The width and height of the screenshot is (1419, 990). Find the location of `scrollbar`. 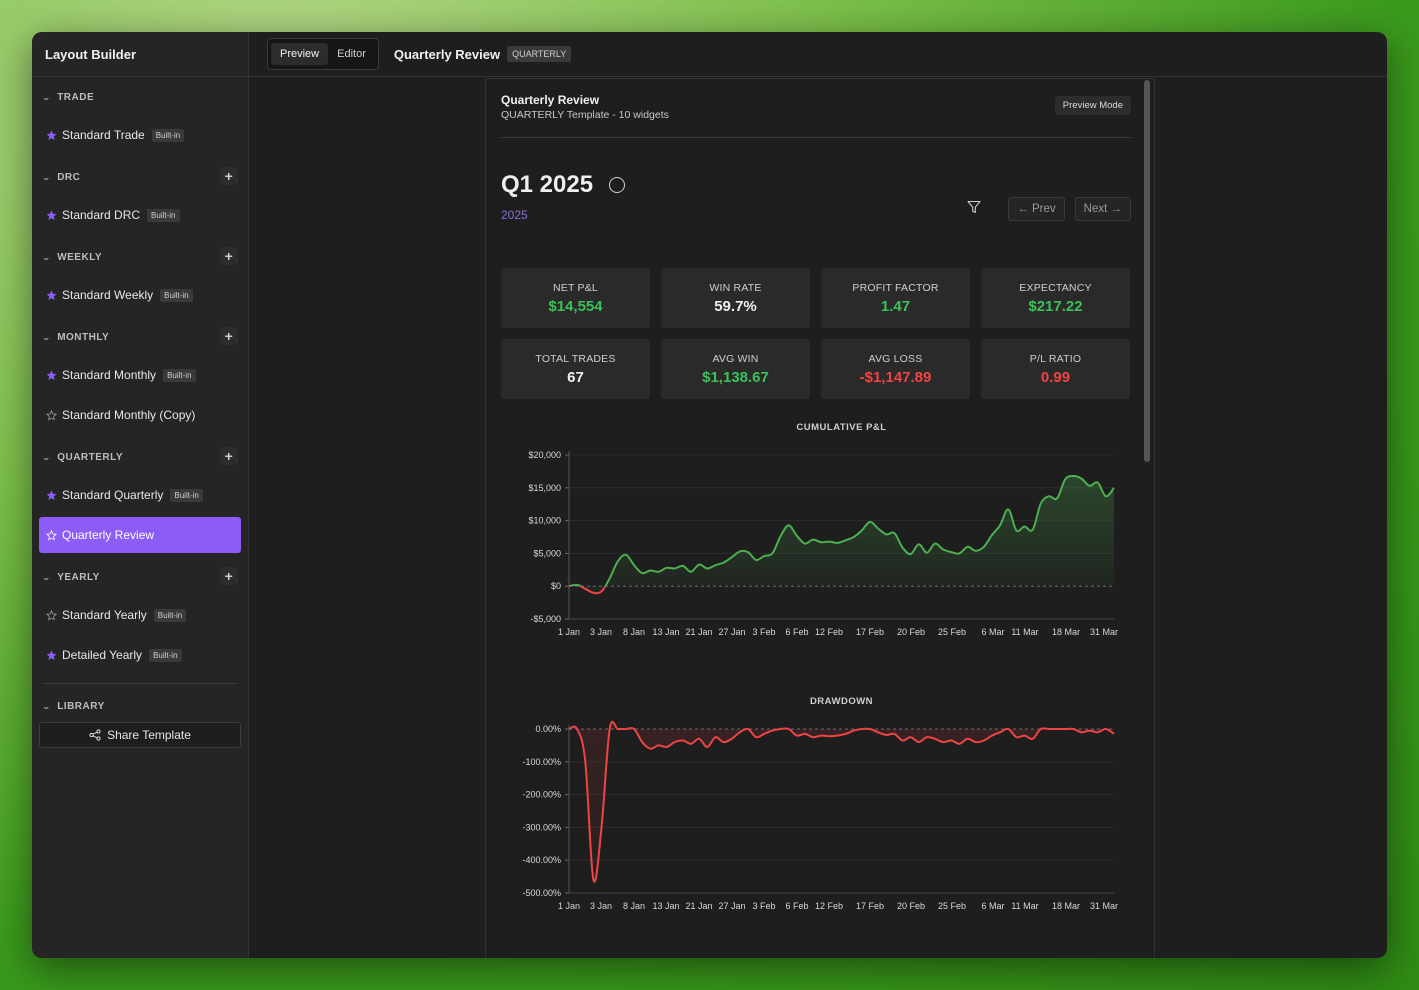

scrollbar is located at coordinates (1147, 271).